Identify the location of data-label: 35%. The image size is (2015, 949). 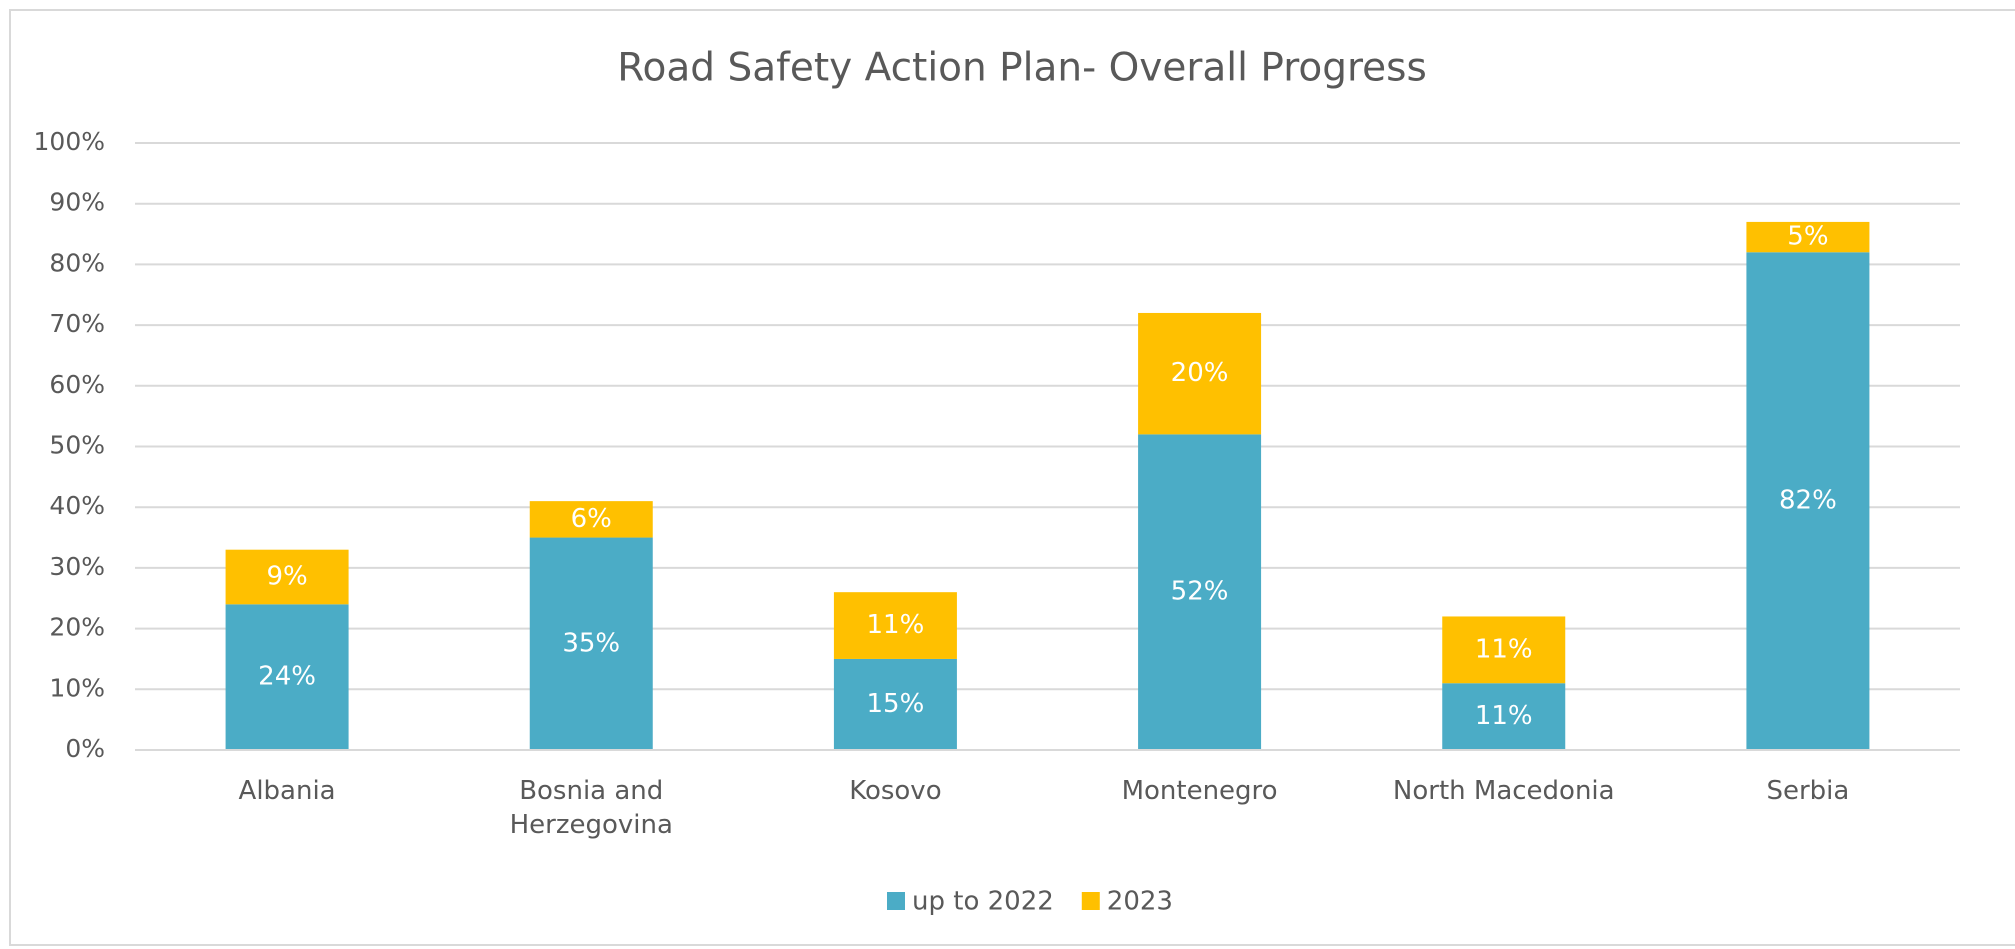
(591, 643).